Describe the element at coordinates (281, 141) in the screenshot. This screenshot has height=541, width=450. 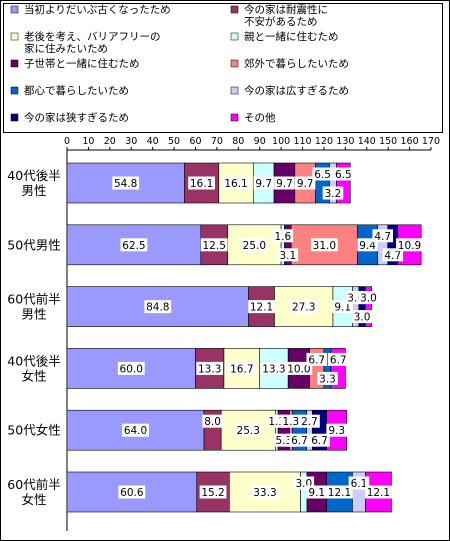
I see `x-tick-label: 100` at that location.